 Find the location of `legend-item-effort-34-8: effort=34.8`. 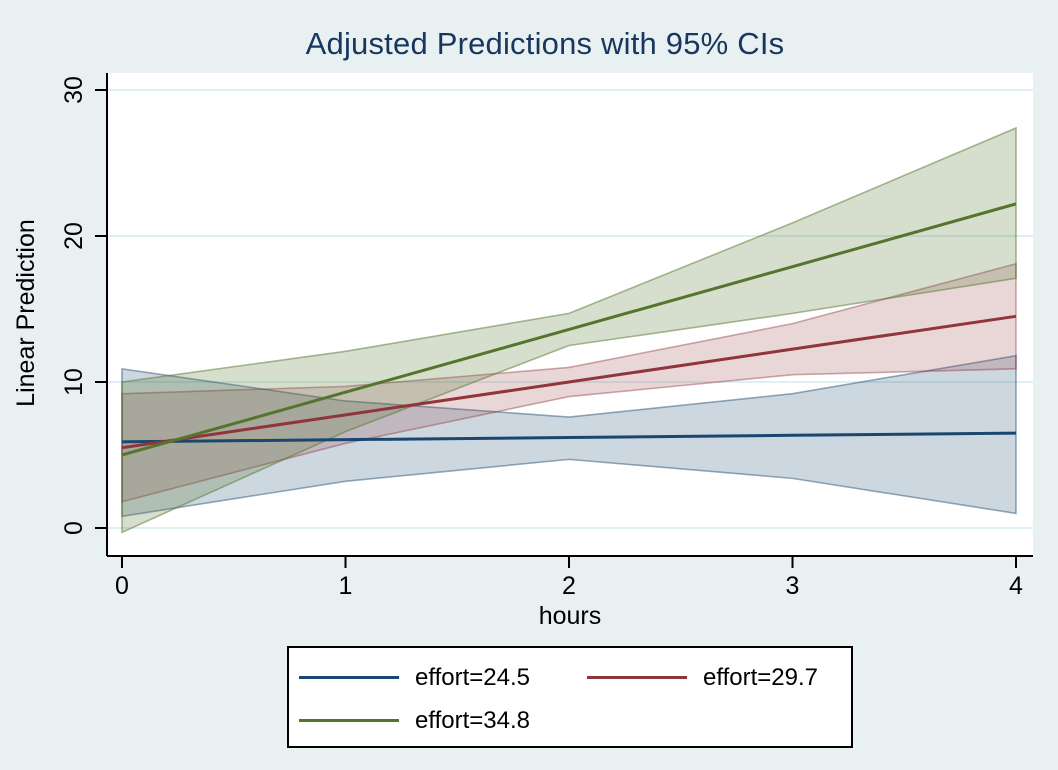

legend-item-effort-34-8: effort=34.8 is located at coordinates (443, 720).